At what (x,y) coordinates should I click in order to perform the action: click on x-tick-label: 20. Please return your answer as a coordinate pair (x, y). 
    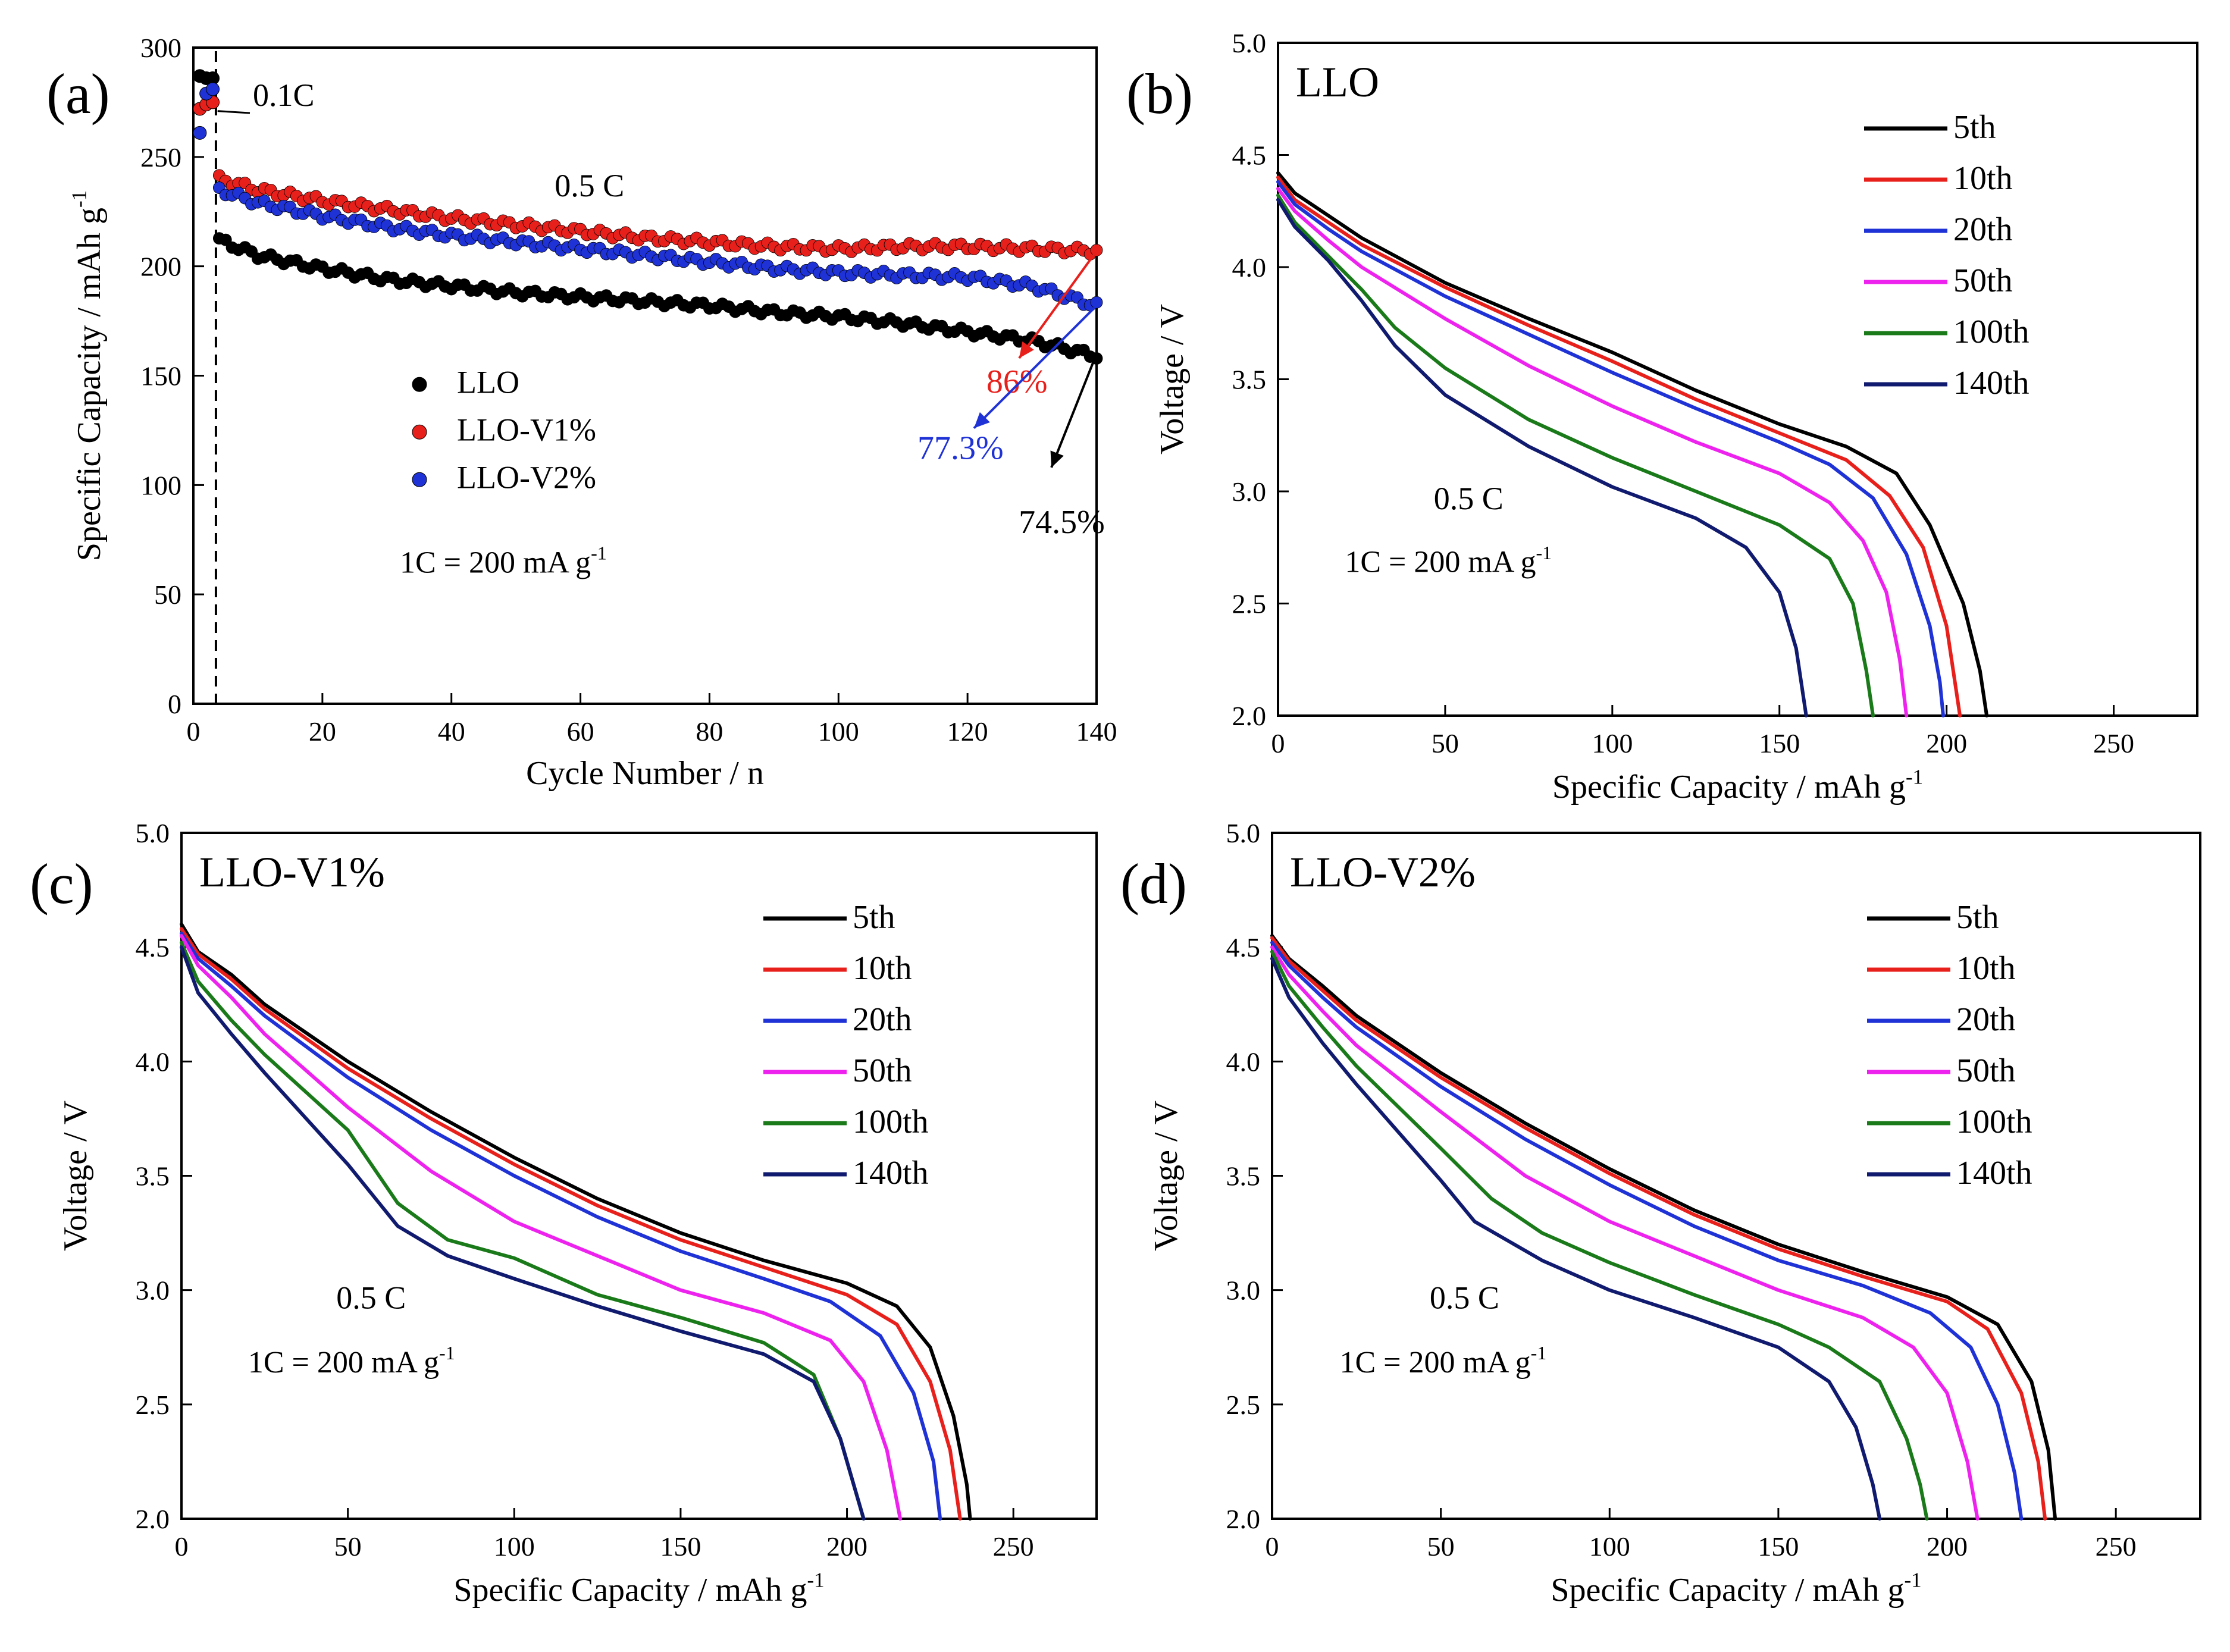
    Looking at the image, I should click on (322, 731).